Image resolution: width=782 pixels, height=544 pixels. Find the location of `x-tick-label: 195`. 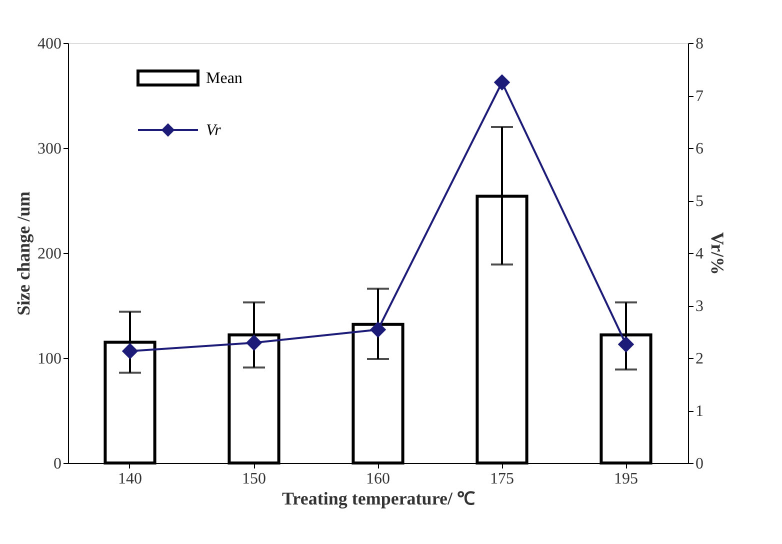

x-tick-label: 195 is located at coordinates (626, 479).